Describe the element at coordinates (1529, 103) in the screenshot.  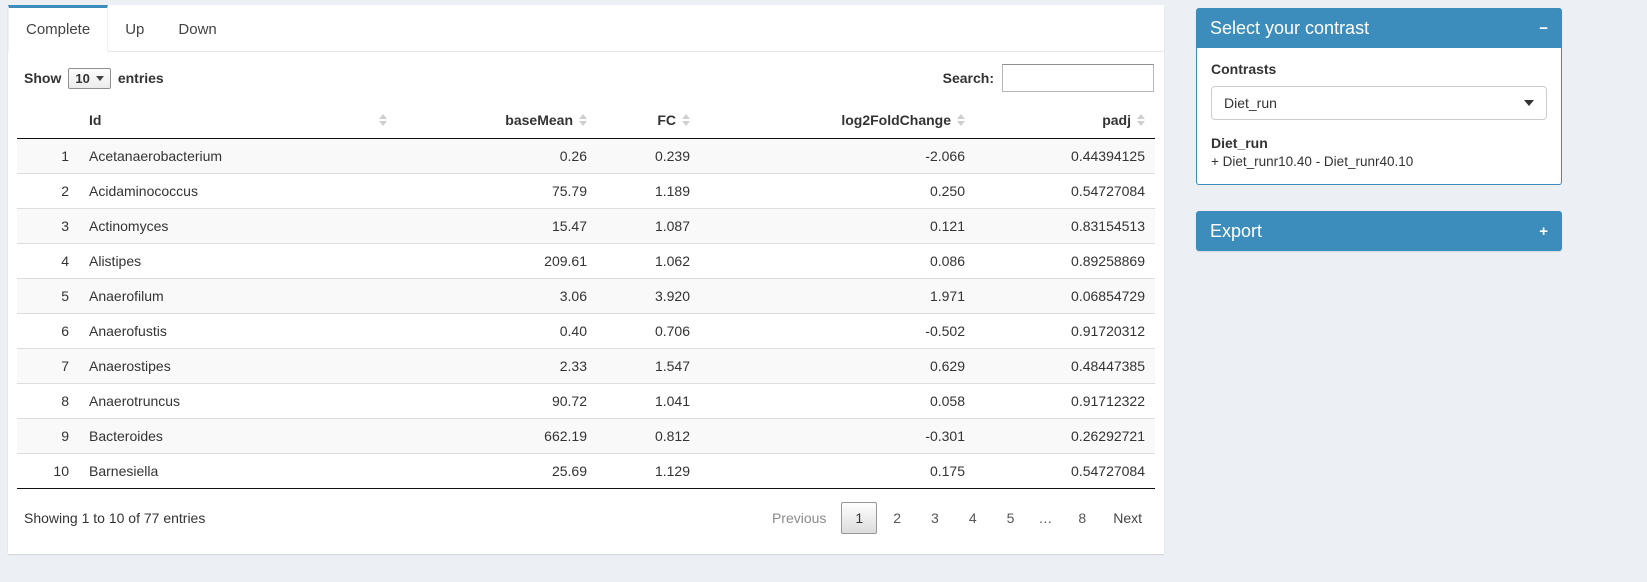
I see `chevron-down-icon` at that location.